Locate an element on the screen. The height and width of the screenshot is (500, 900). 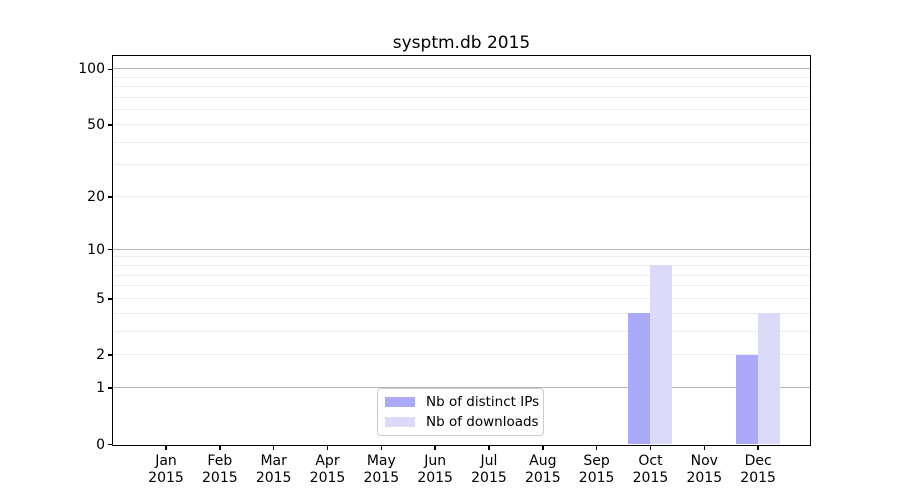
x-tick-label: Mar 2015 is located at coordinates (274, 470).